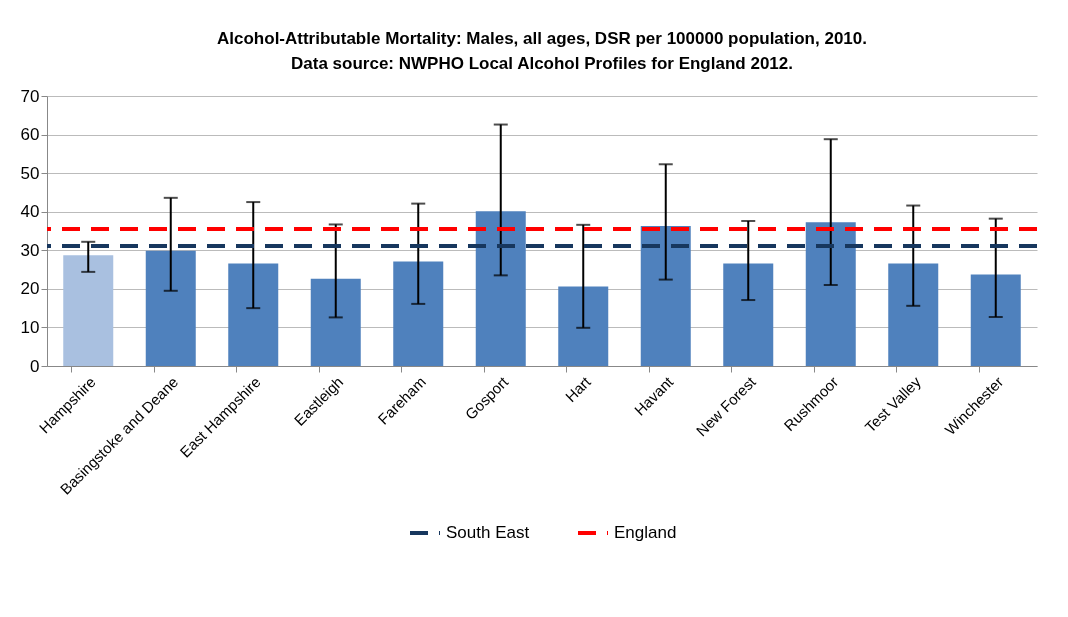 This screenshot has width=1068, height=617. Describe the element at coordinates (30, 212) in the screenshot. I see `y-tick-label: 40` at that location.